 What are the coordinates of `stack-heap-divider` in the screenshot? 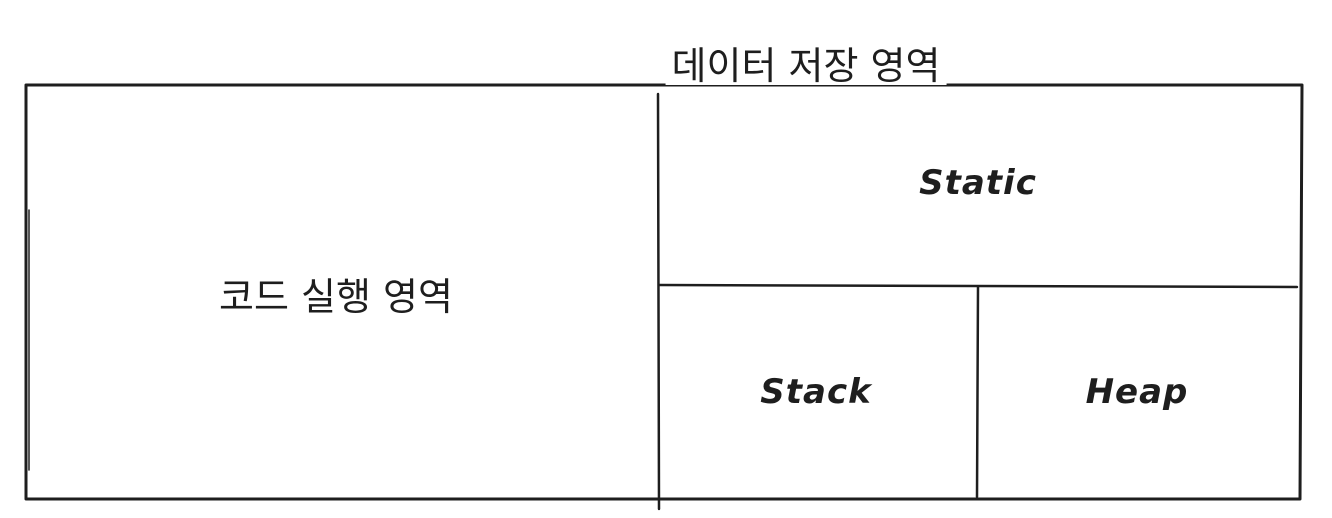 It's located at (977, 392).